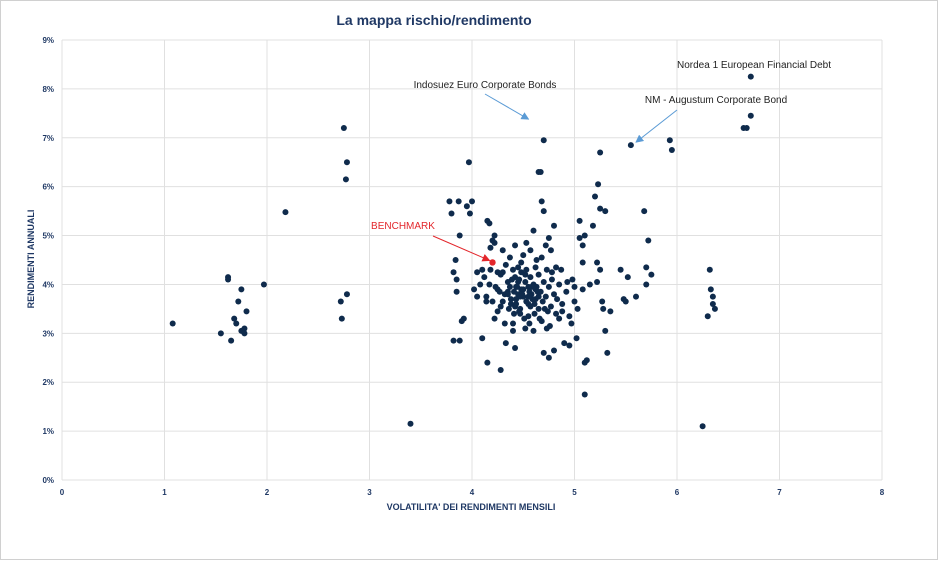 The height and width of the screenshot is (561, 938). Describe the element at coordinates (403, 226) in the screenshot. I see `annotation-label: BENCHMARK` at that location.